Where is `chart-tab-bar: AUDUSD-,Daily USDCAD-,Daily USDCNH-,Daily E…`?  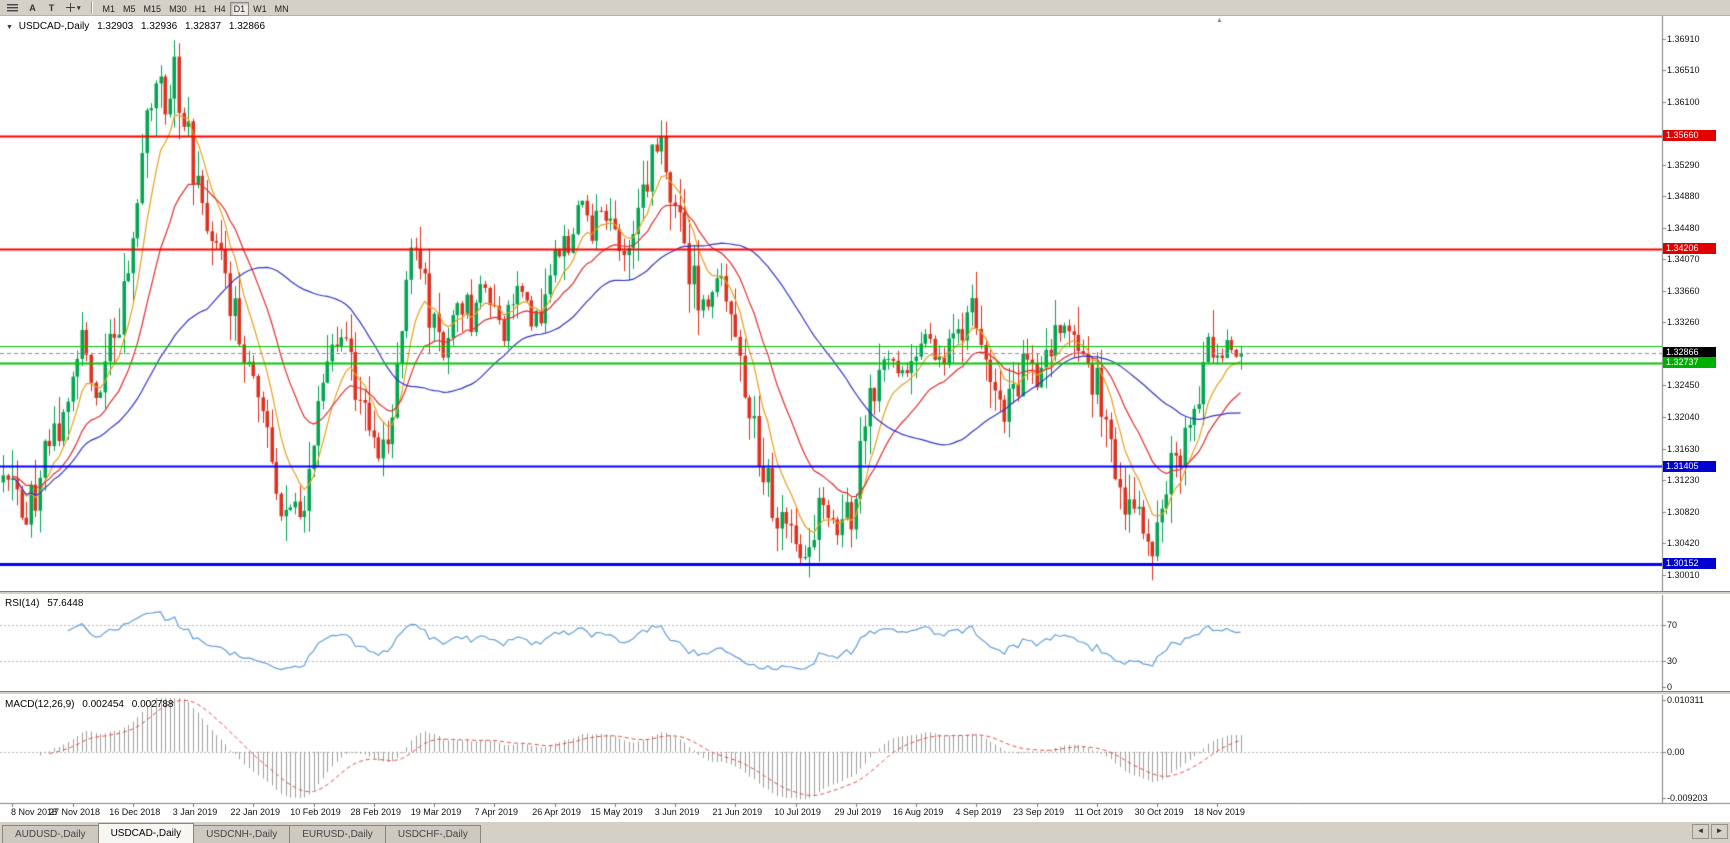
chart-tab-bar: AUDUSD-,Daily USDCAD-,Daily USDCNH-,Daily E… is located at coordinates (865, 832).